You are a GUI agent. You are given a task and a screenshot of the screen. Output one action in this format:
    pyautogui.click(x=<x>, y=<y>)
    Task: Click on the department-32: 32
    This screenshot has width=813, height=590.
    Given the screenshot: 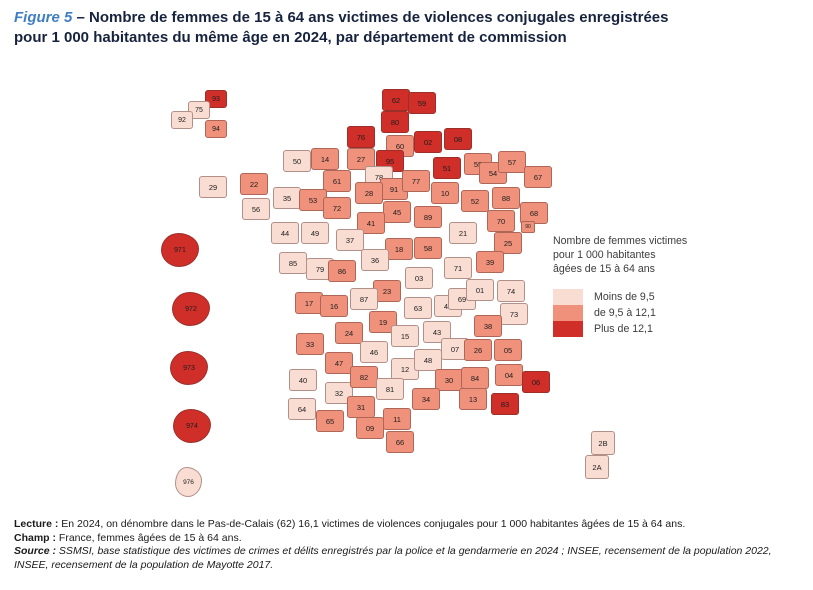 What is the action you would take?
    pyautogui.click(x=339, y=393)
    